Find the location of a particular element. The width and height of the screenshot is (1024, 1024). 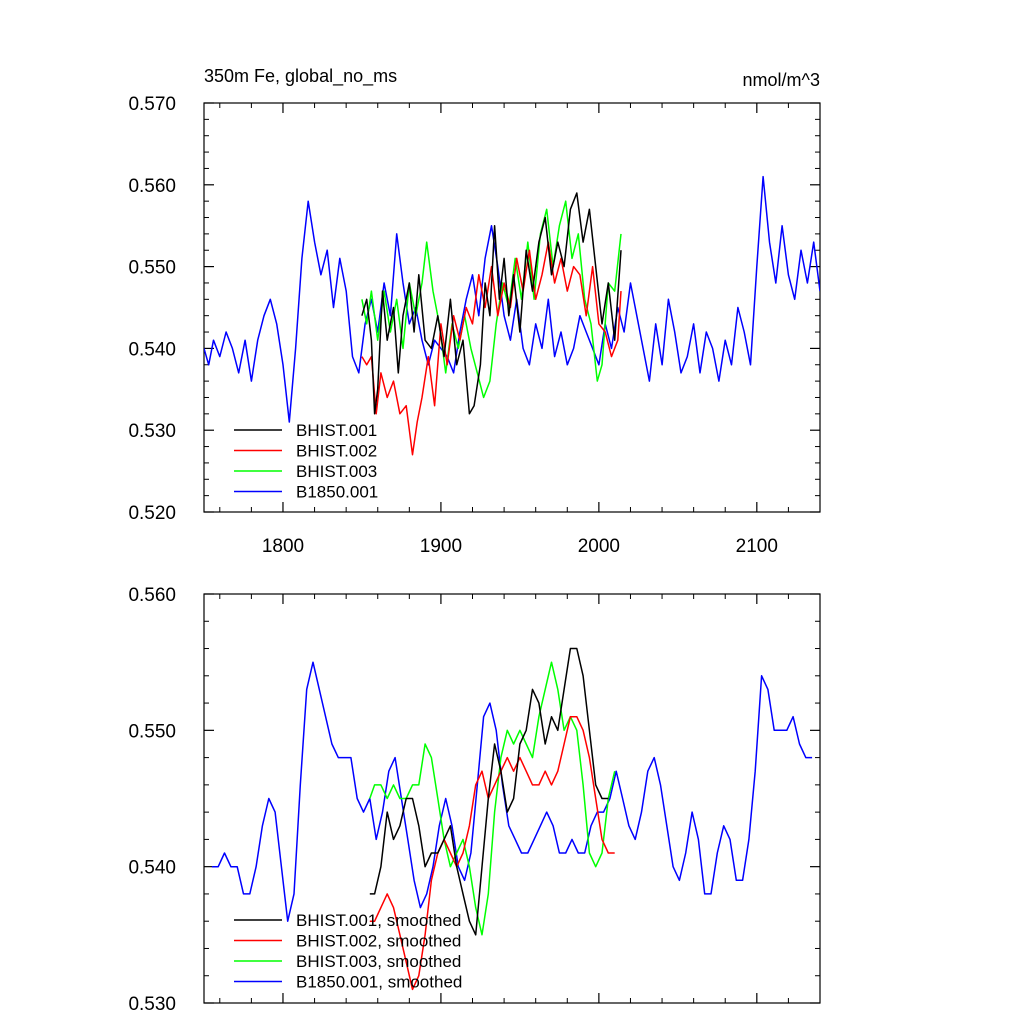

legend-label: BHIST.001 is located at coordinates (336, 430).